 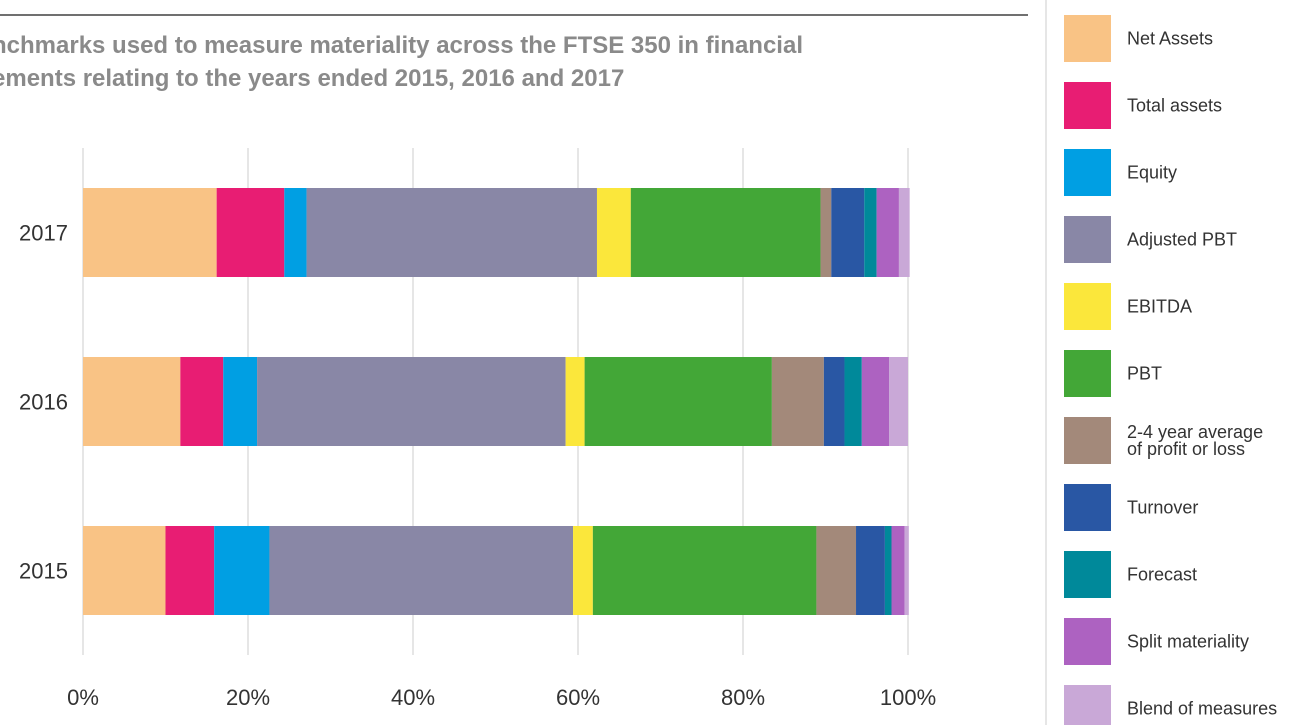 I want to click on legend-label: of profit or loss, so click(x=1186, y=449).